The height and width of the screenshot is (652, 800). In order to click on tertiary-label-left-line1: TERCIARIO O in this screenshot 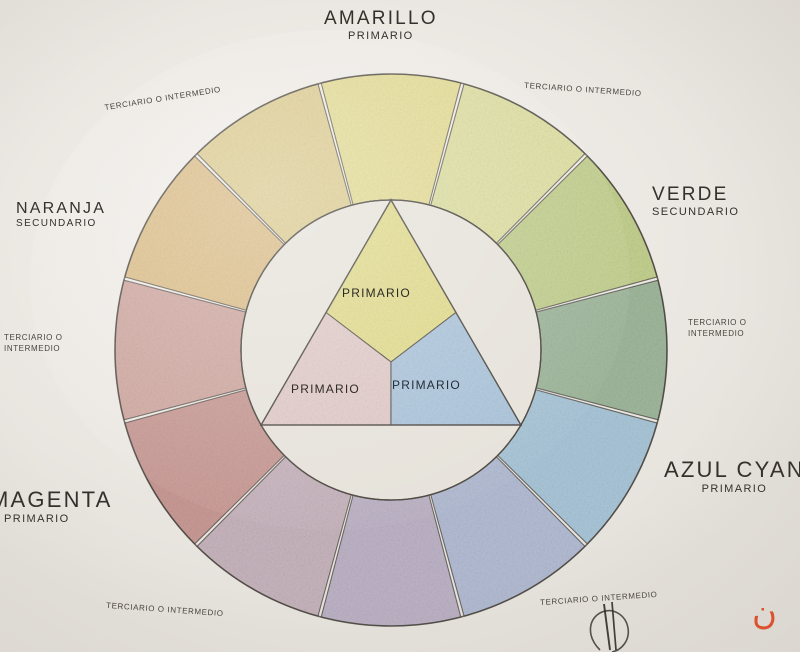, I will do `click(33, 337)`.